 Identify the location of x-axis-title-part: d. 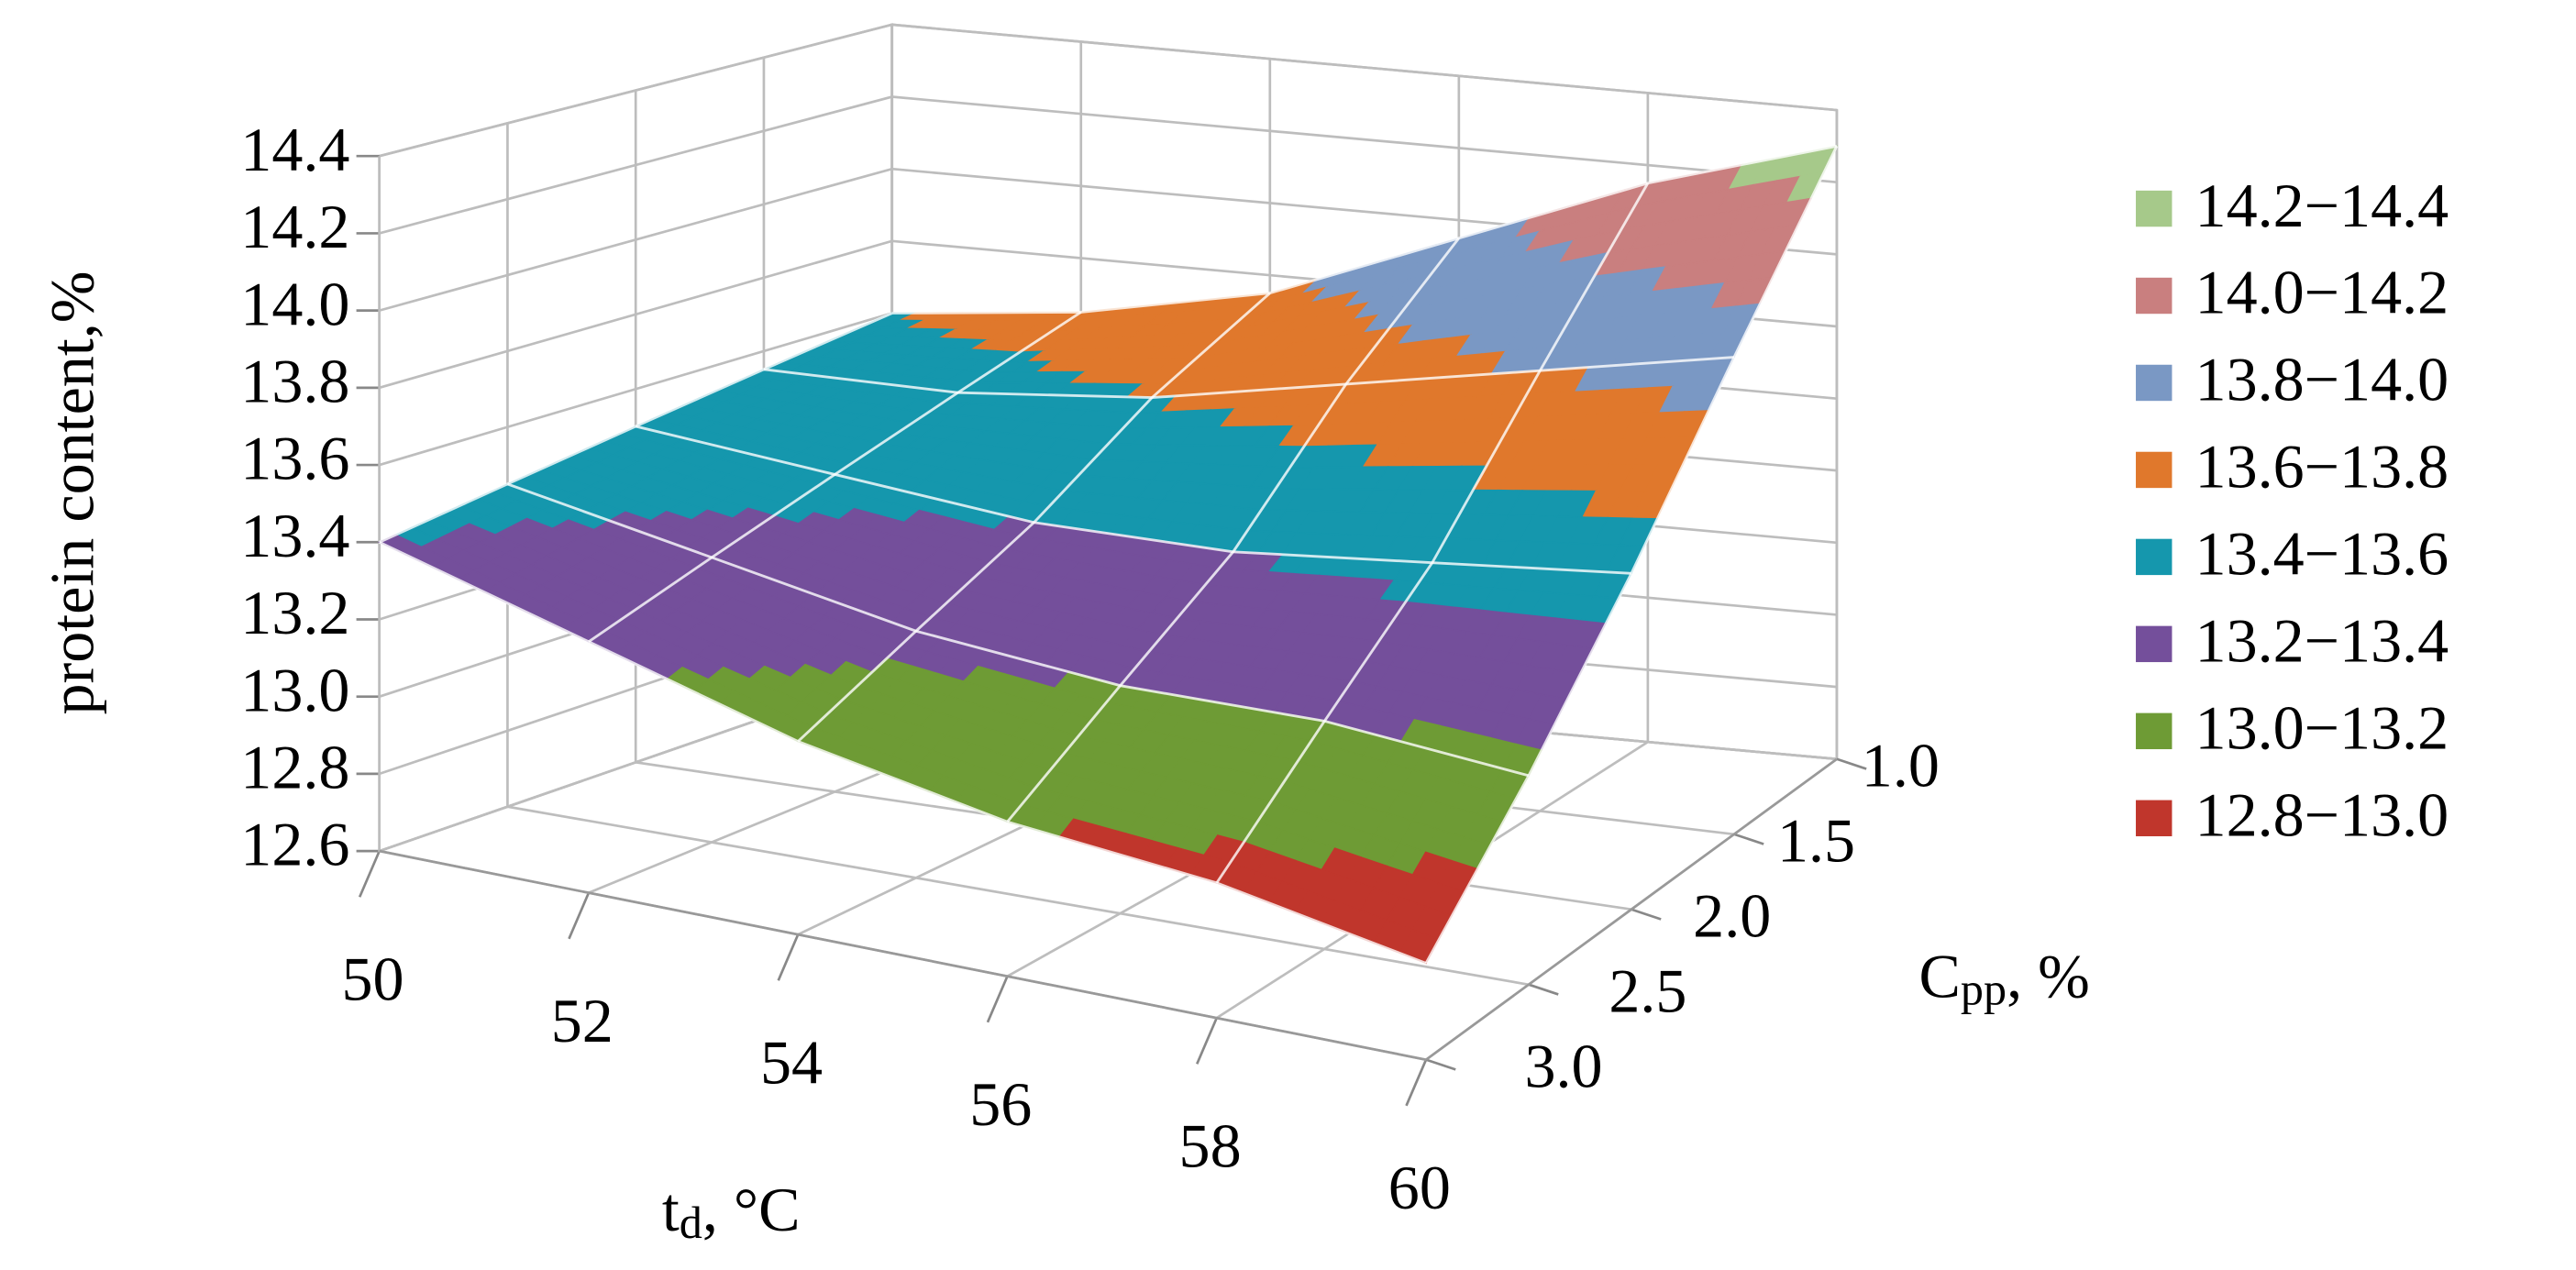
(691, 1223).